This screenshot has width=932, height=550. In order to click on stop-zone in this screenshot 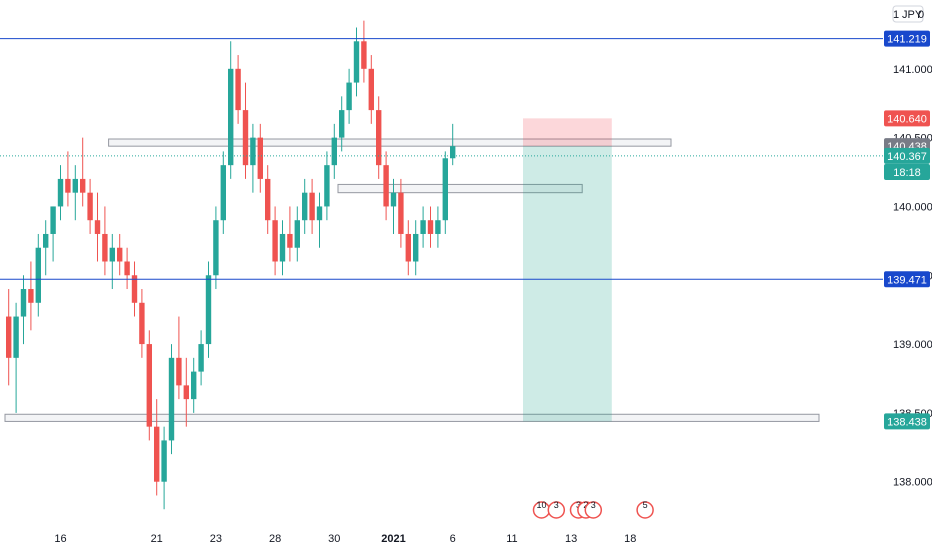, I will do `click(567, 132)`.